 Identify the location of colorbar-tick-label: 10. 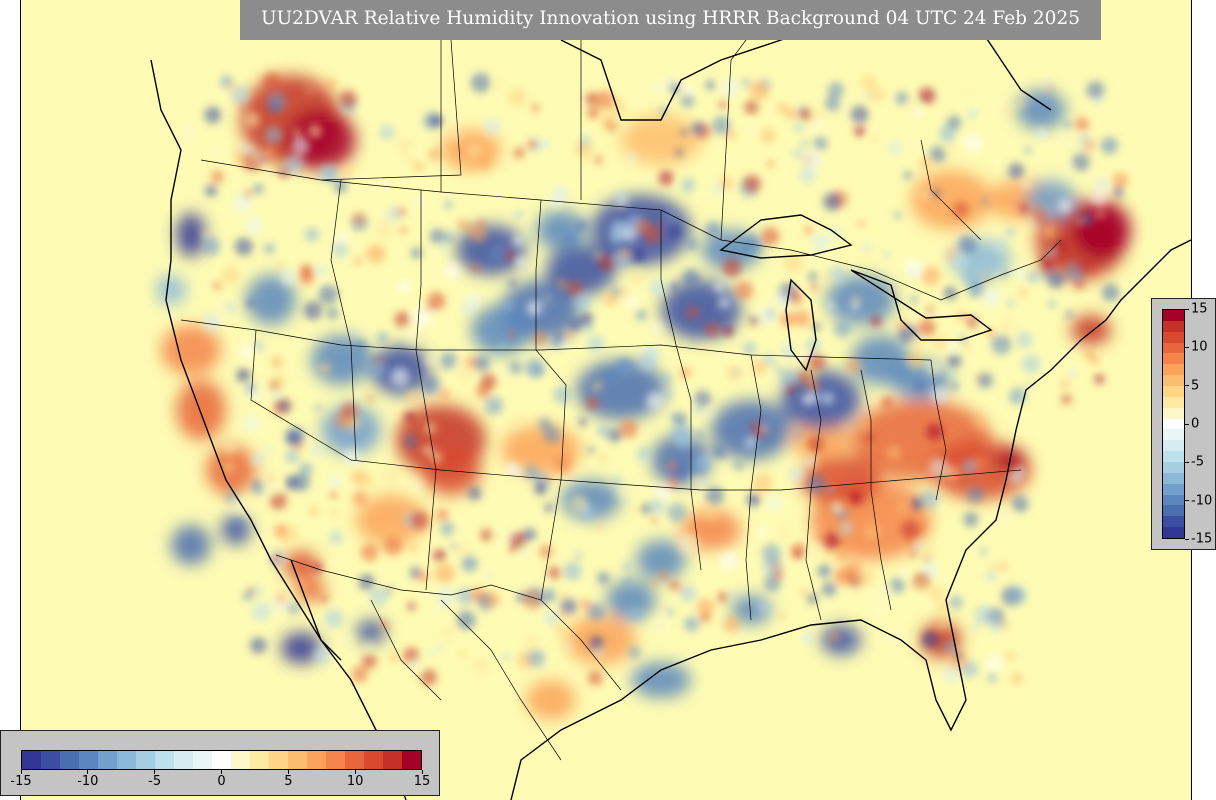
(1199, 347).